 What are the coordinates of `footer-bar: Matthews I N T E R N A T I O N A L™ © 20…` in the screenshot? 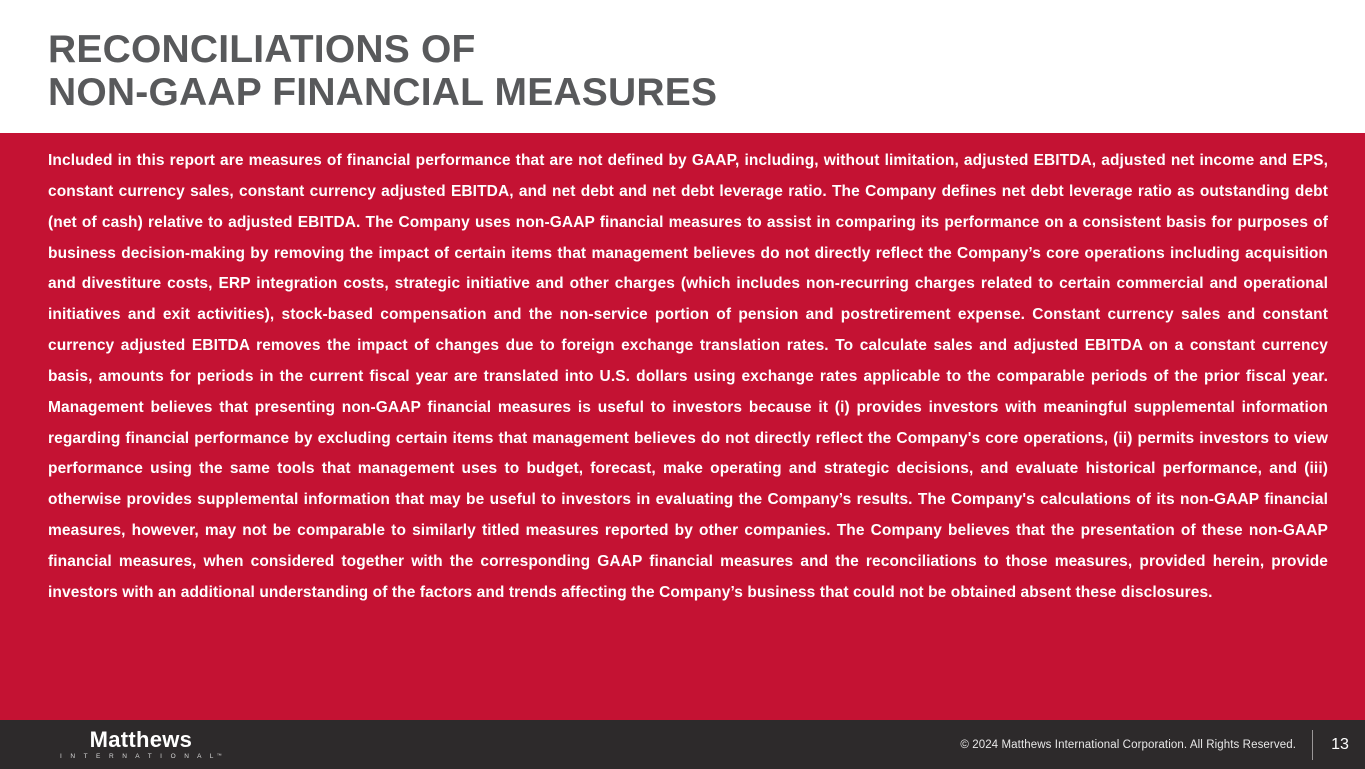 It's located at (682, 744).